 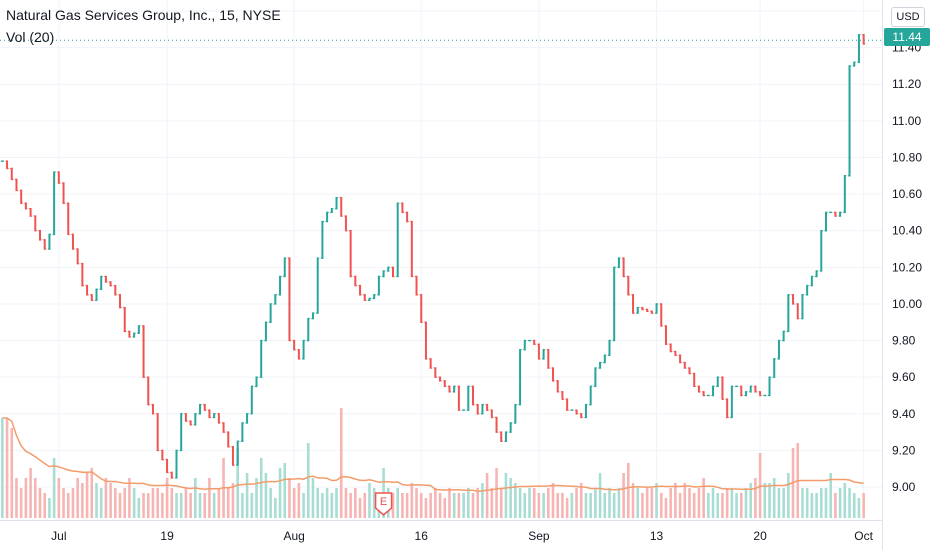 I want to click on volume-indicator-label: Vol (20), so click(x=30, y=37).